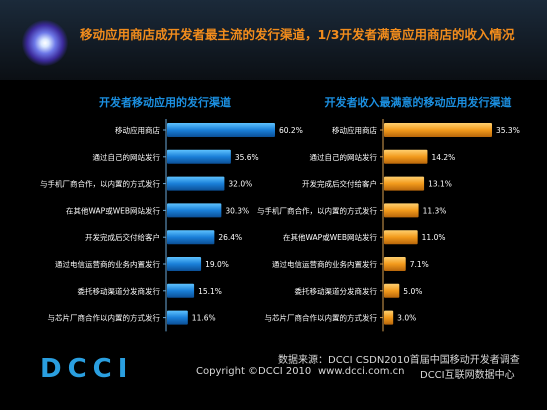 Image resolution: width=547 pixels, height=410 pixels. What do you see at coordinates (291, 130) in the screenshot?
I see `value-label: 60.2%` at bounding box center [291, 130].